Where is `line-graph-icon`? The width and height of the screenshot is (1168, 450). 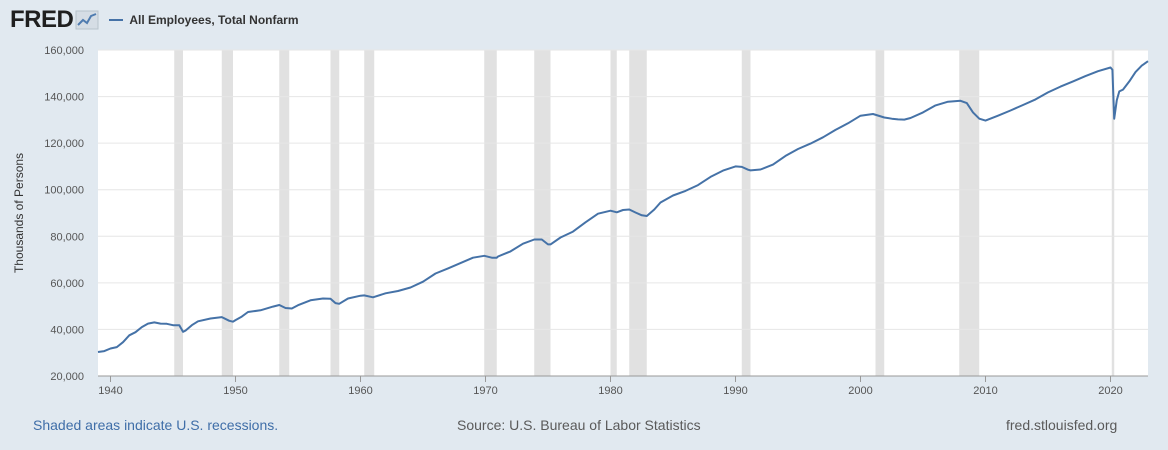 line-graph-icon is located at coordinates (87, 20).